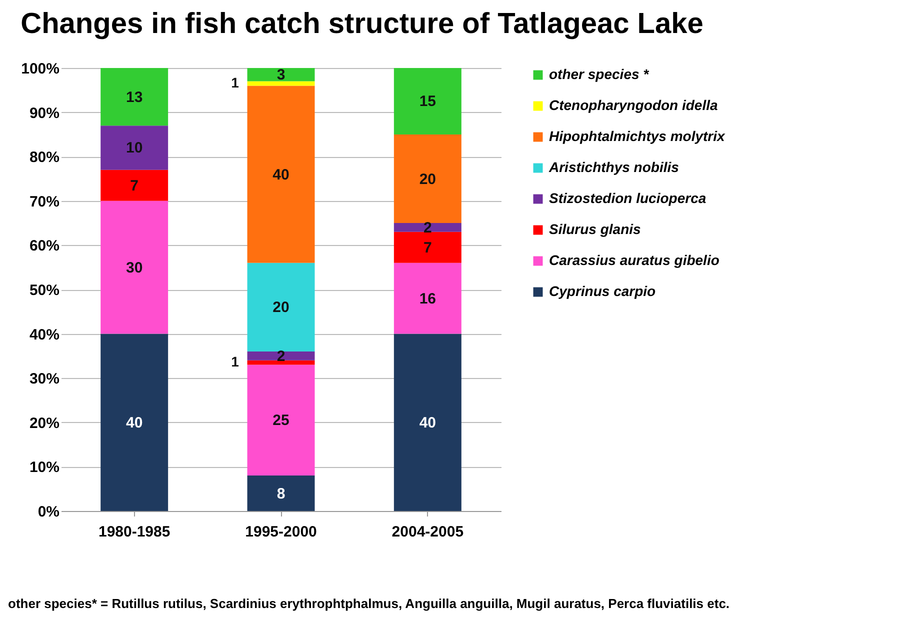  What do you see at coordinates (44, 467) in the screenshot?
I see `y-tick-label: 10%` at bounding box center [44, 467].